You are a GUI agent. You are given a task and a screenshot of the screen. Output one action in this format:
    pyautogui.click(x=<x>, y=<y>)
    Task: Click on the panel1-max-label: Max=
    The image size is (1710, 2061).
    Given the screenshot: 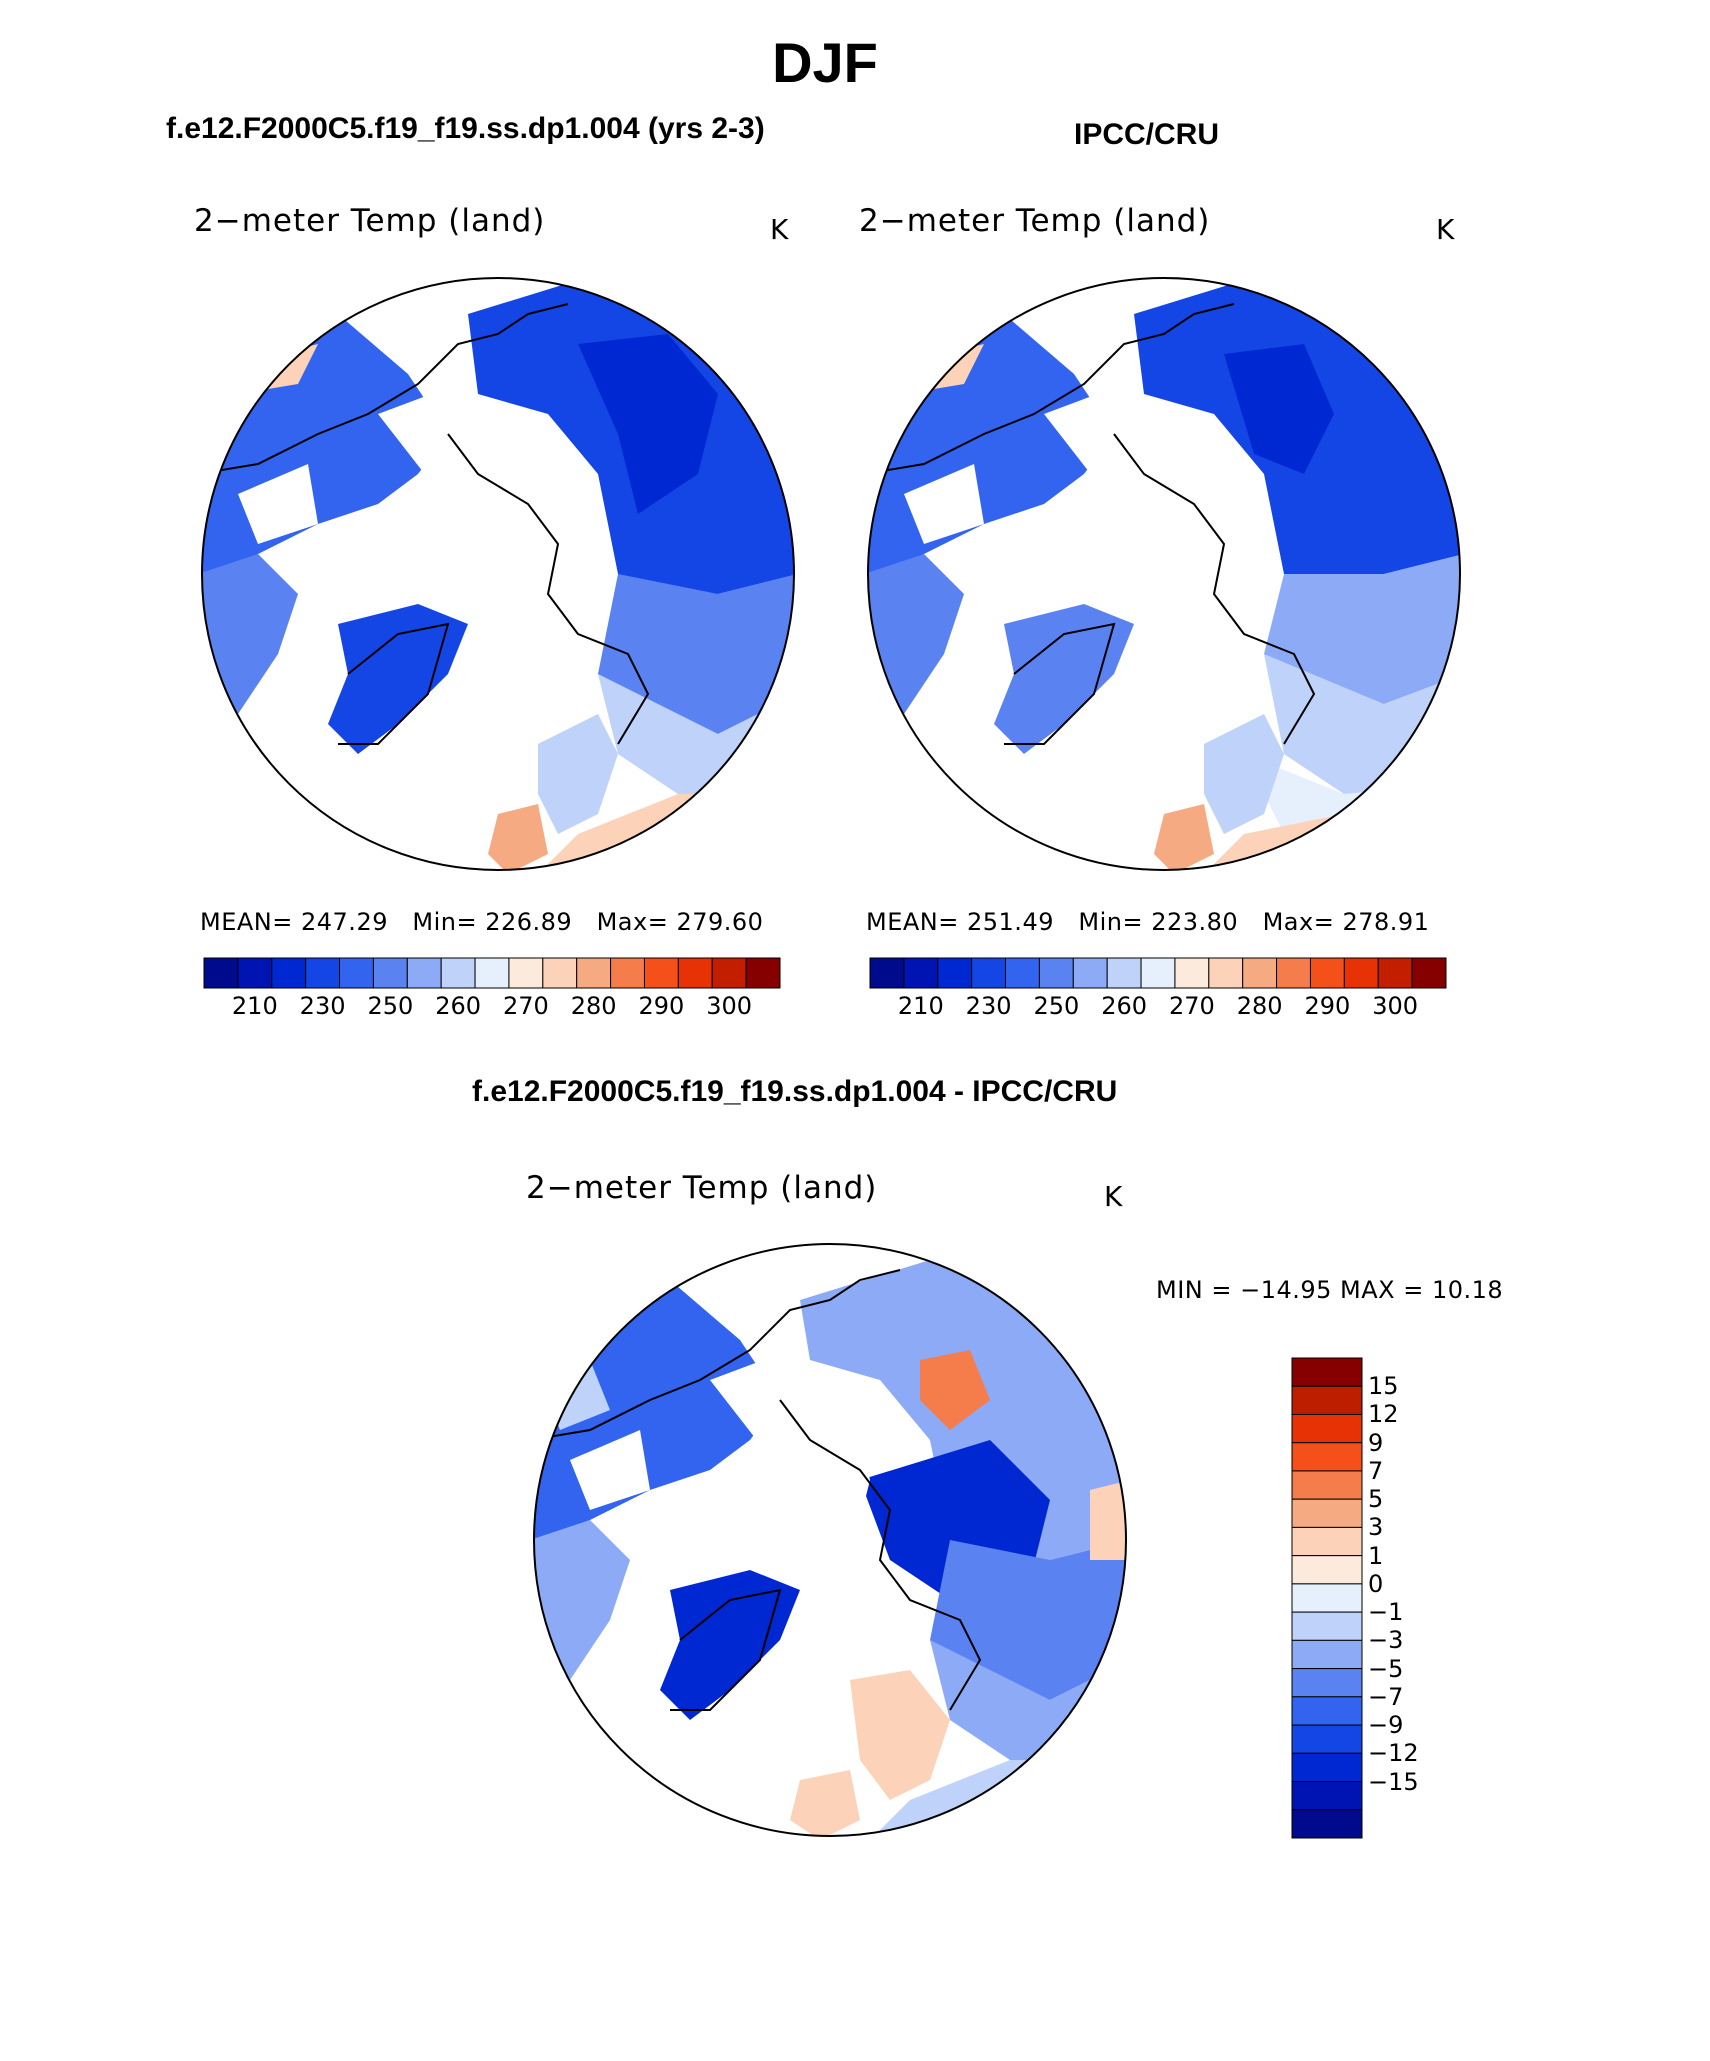 What is the action you would take?
    pyautogui.click(x=632, y=922)
    